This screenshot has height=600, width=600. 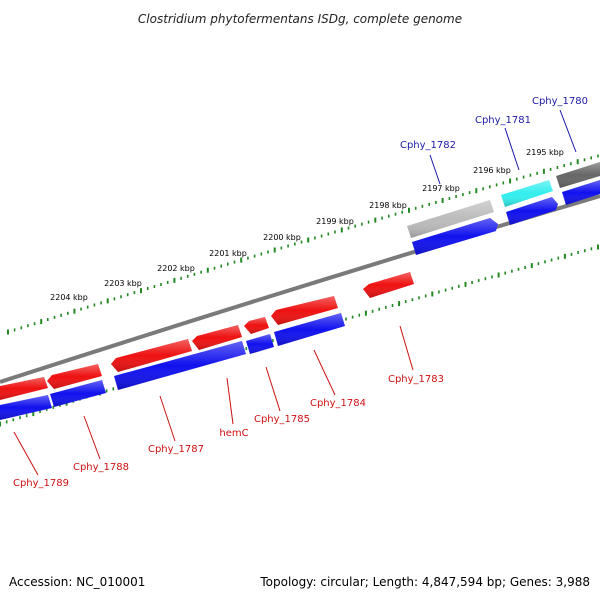 What do you see at coordinates (77, 582) in the screenshot?
I see `accession-text: Accession: NC_010001` at bounding box center [77, 582].